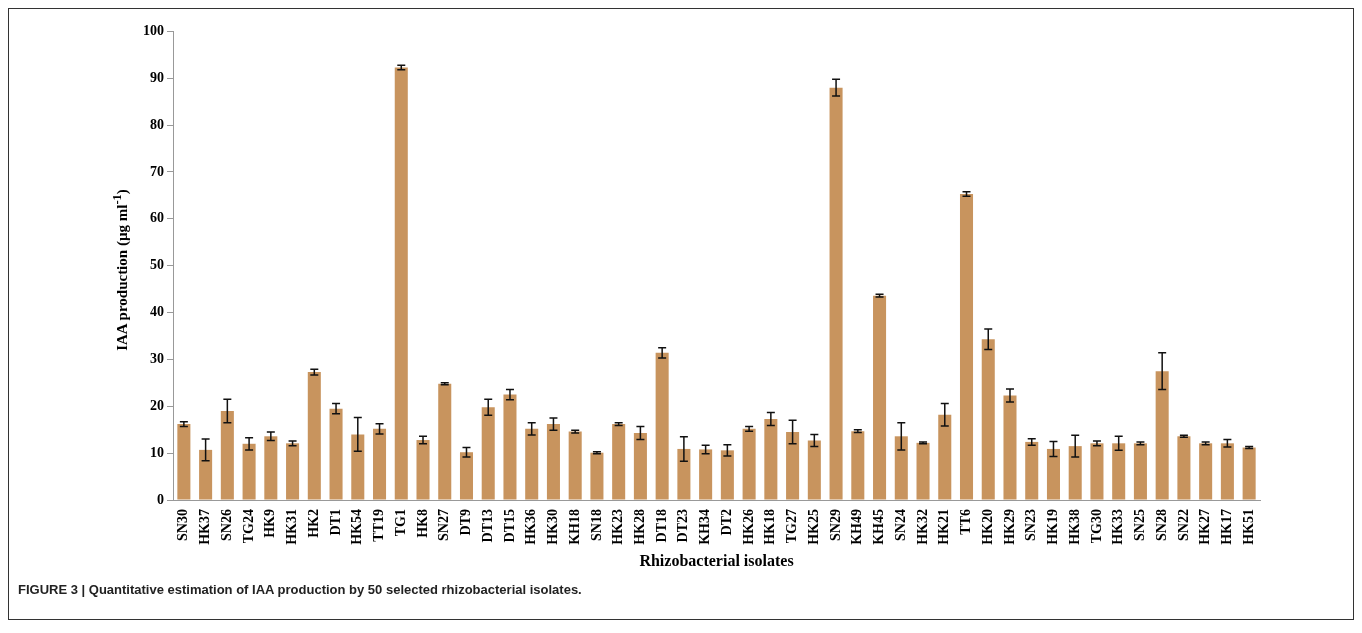  What do you see at coordinates (1161, 525) in the screenshot?
I see `x-tick-label: SN28` at bounding box center [1161, 525].